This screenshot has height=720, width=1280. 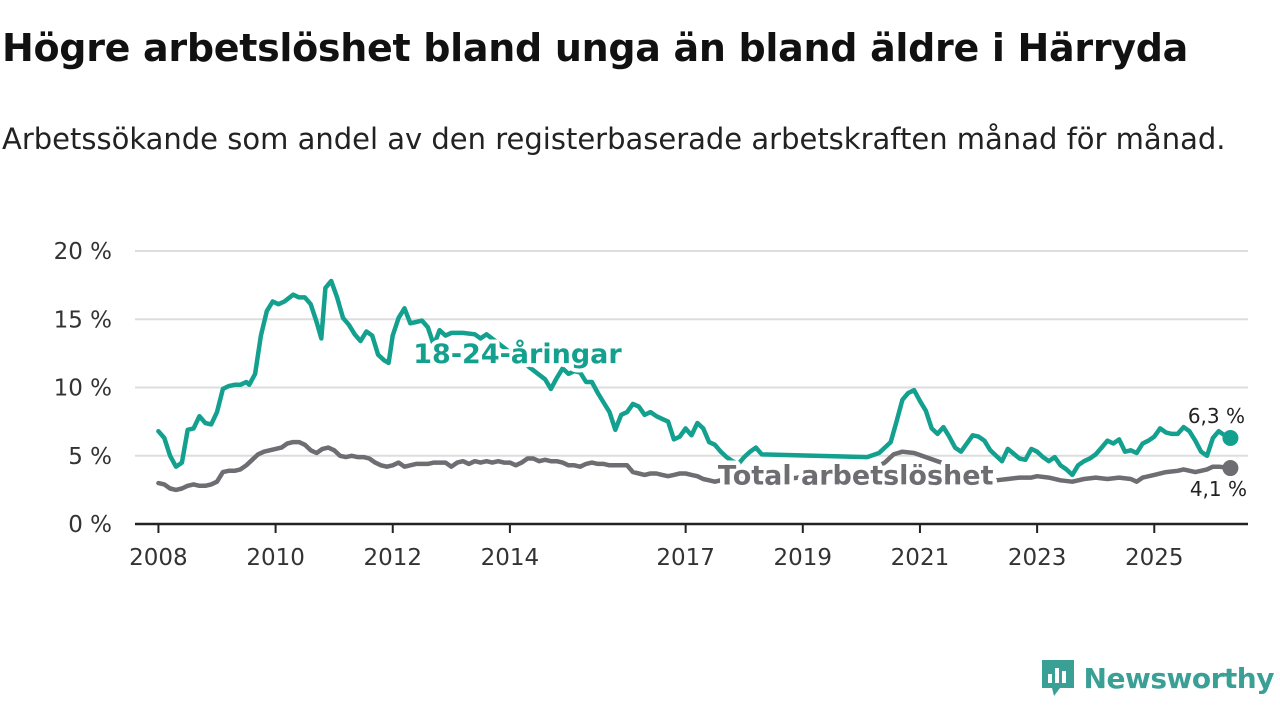 What do you see at coordinates (803, 558) in the screenshot?
I see `x-tick-label: 2019` at bounding box center [803, 558].